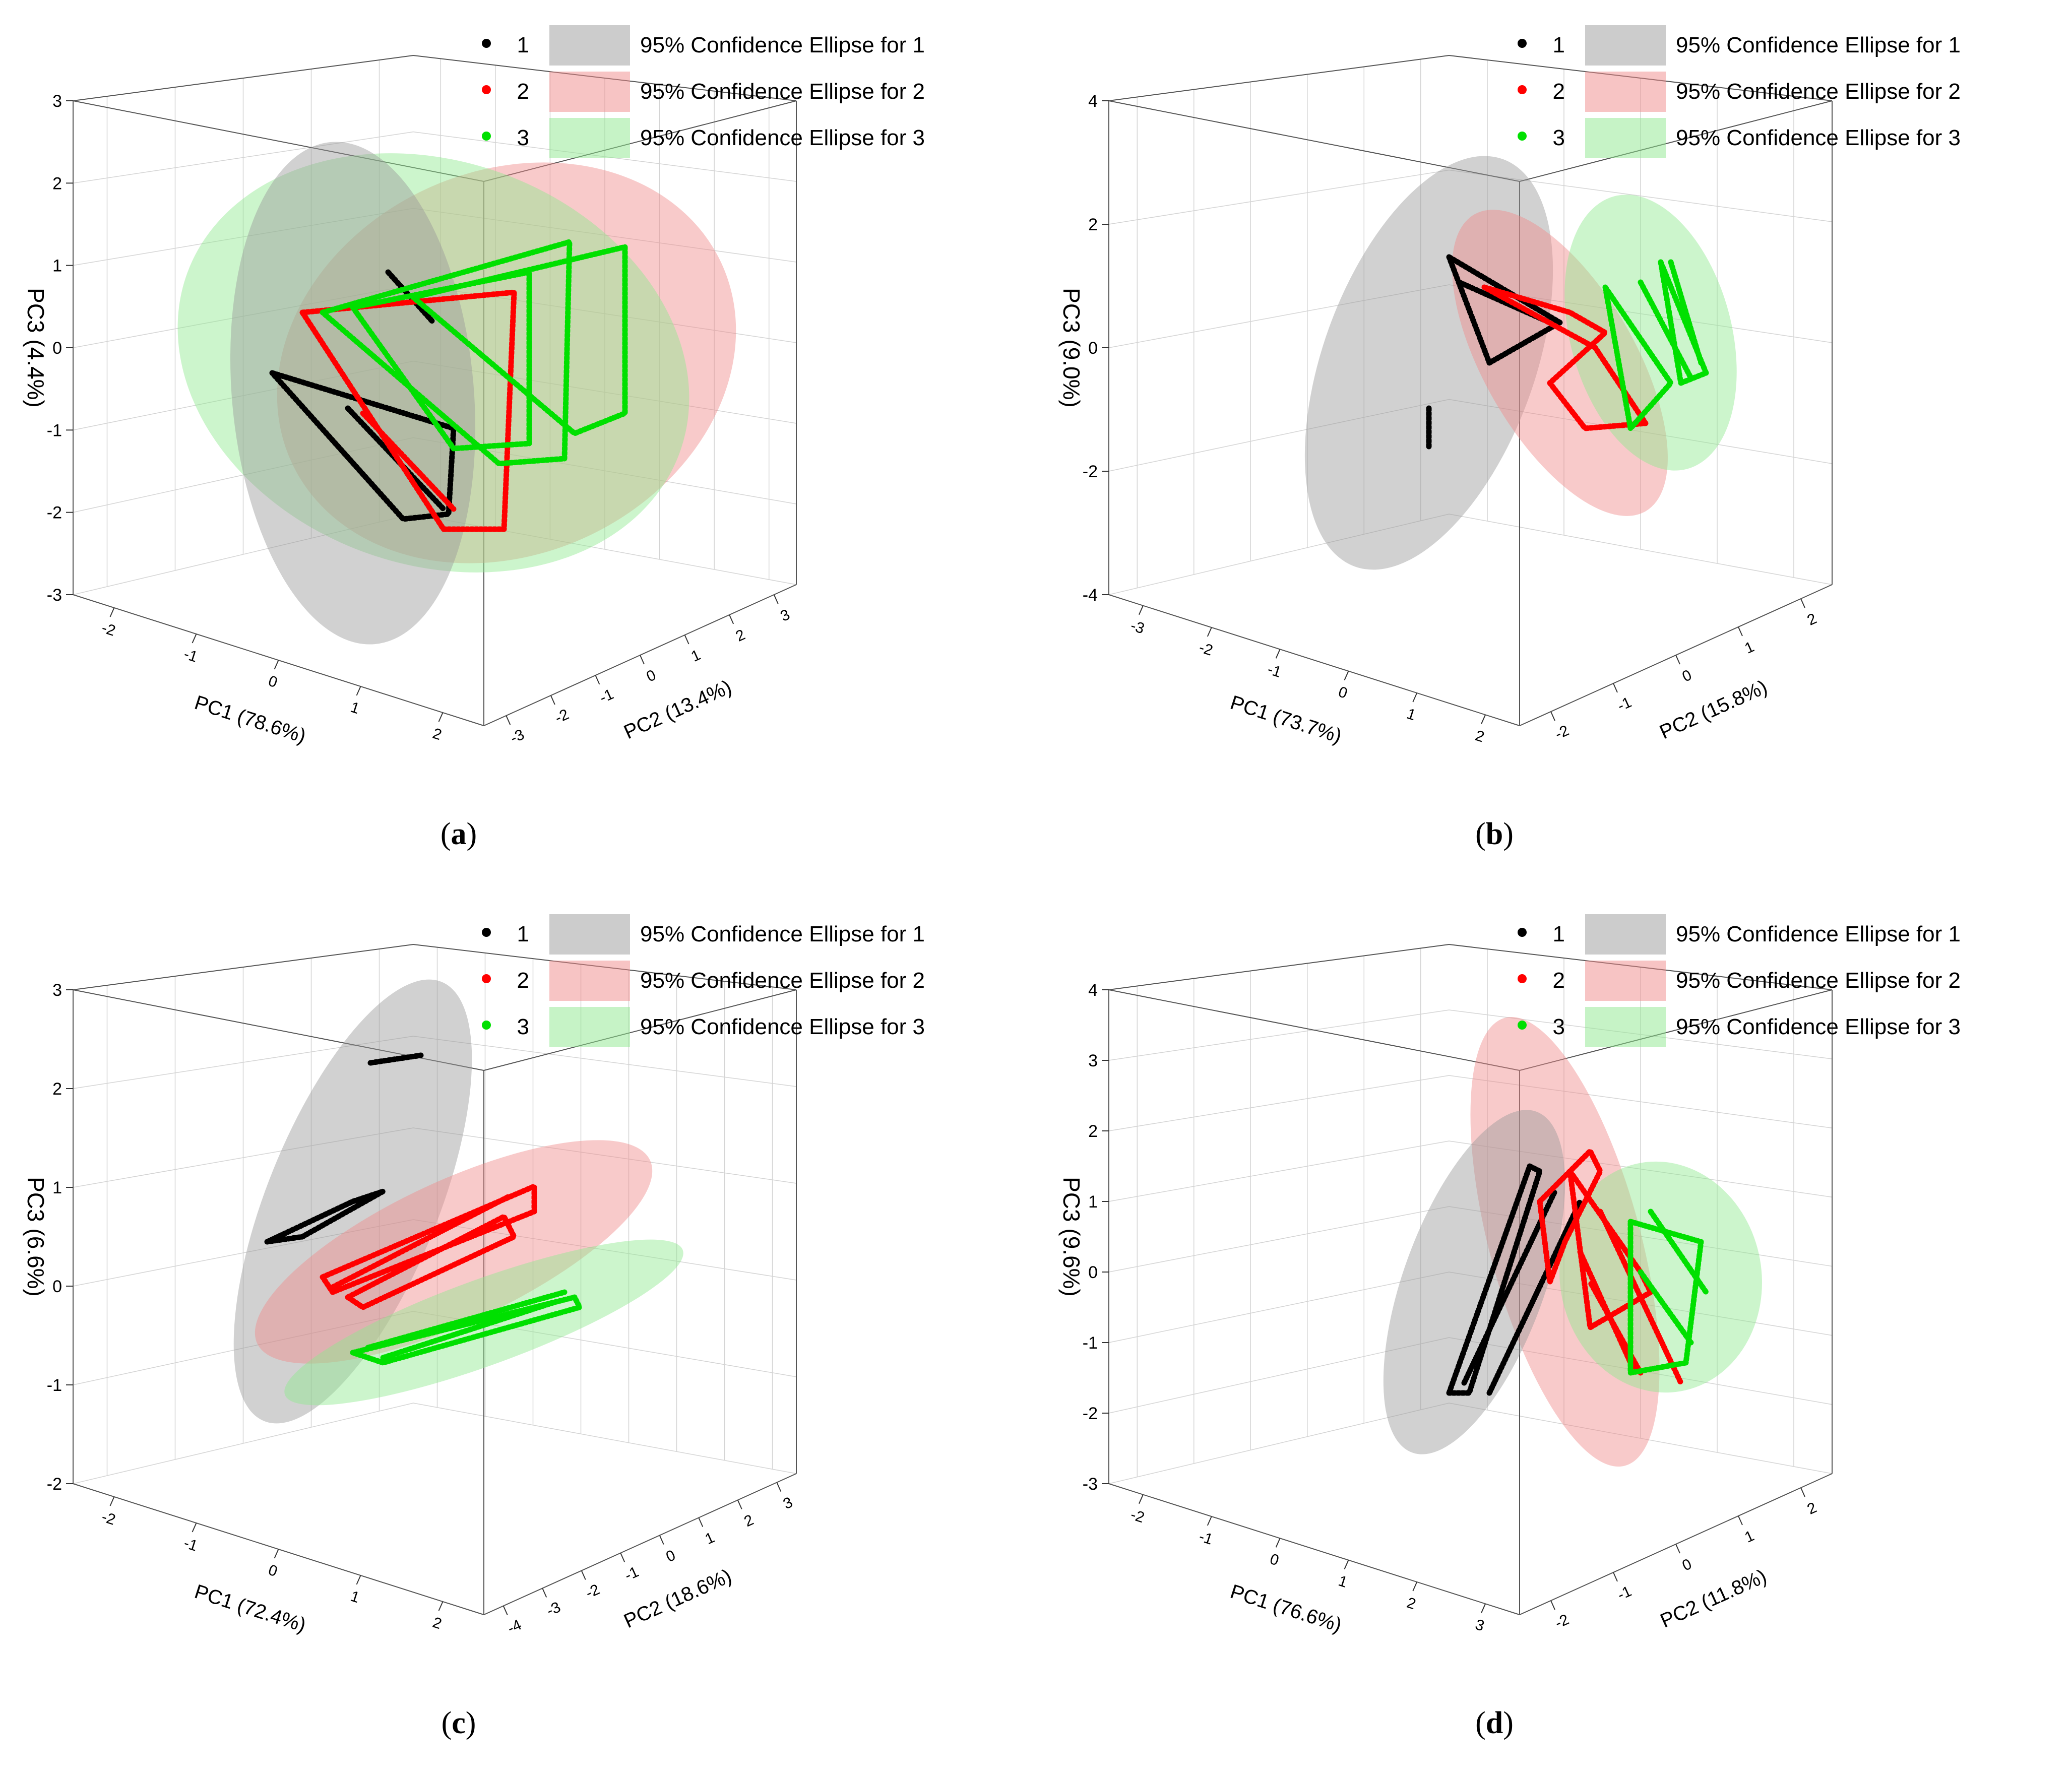 This screenshot has width=2072, height=1778. I want to click on z-axis-label: PC3 (9.6%), so click(1071, 1237).